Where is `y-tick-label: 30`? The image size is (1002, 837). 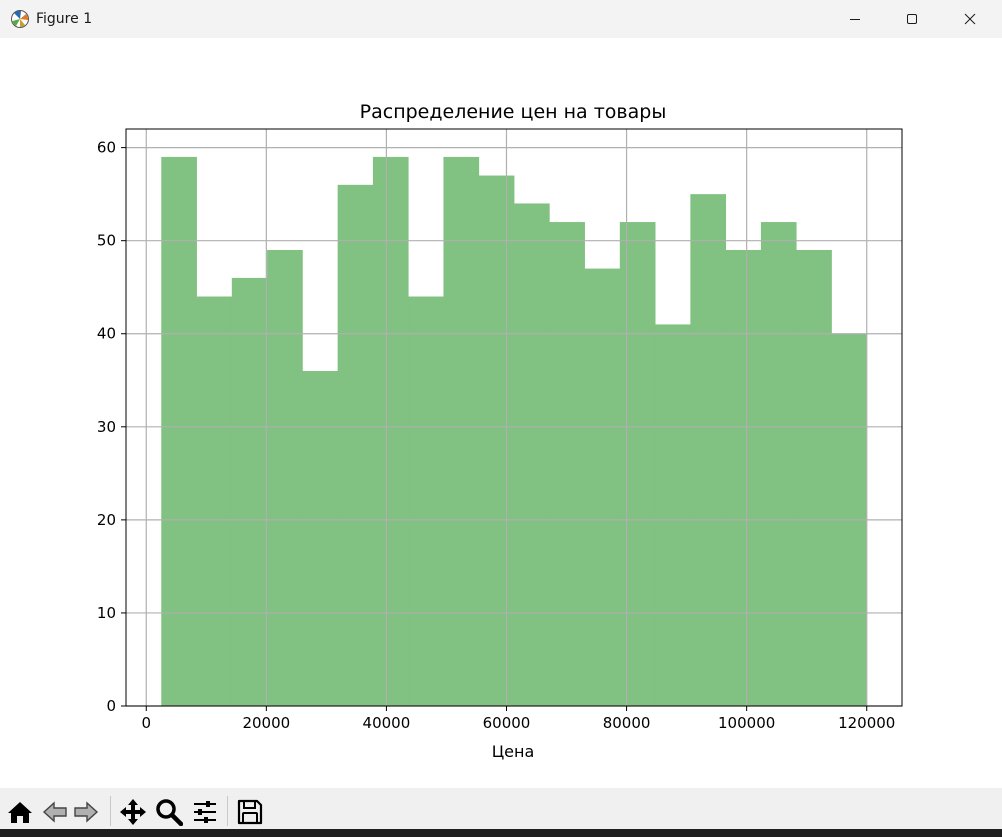
y-tick-label: 30 is located at coordinates (106, 427).